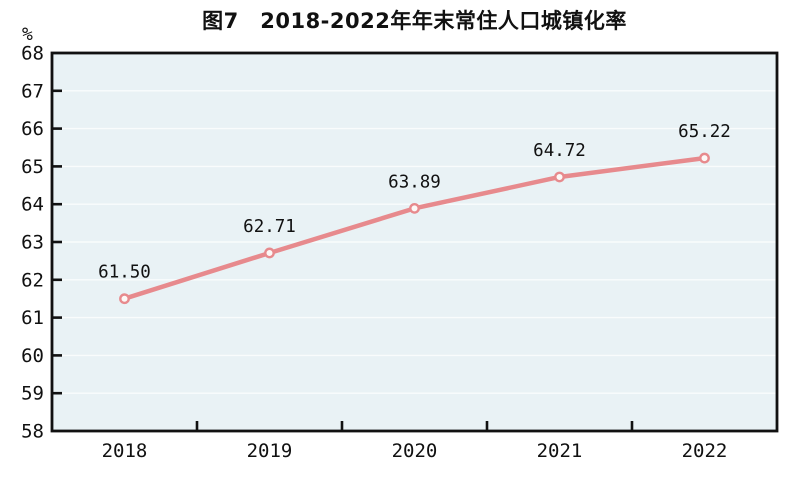 Image resolution: width=800 pixels, height=483 pixels. What do you see at coordinates (32, 91) in the screenshot?
I see `y-tick-label: 67` at bounding box center [32, 91].